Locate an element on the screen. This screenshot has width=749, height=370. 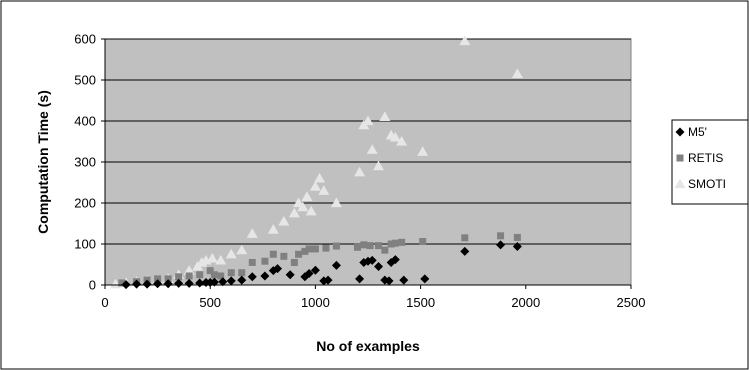
x-tick-label-1000: 1000 is located at coordinates (315, 302).